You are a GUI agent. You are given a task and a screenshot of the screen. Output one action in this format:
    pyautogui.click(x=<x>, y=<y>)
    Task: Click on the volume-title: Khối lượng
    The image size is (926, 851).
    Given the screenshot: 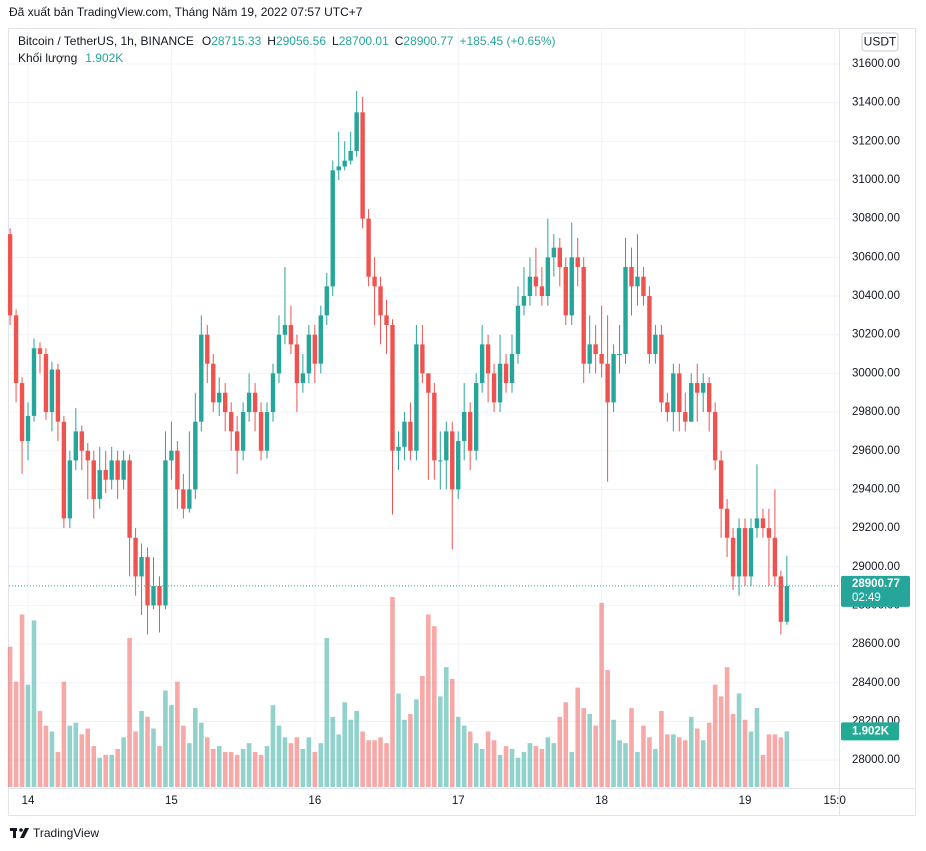 What is the action you would take?
    pyautogui.click(x=47, y=58)
    